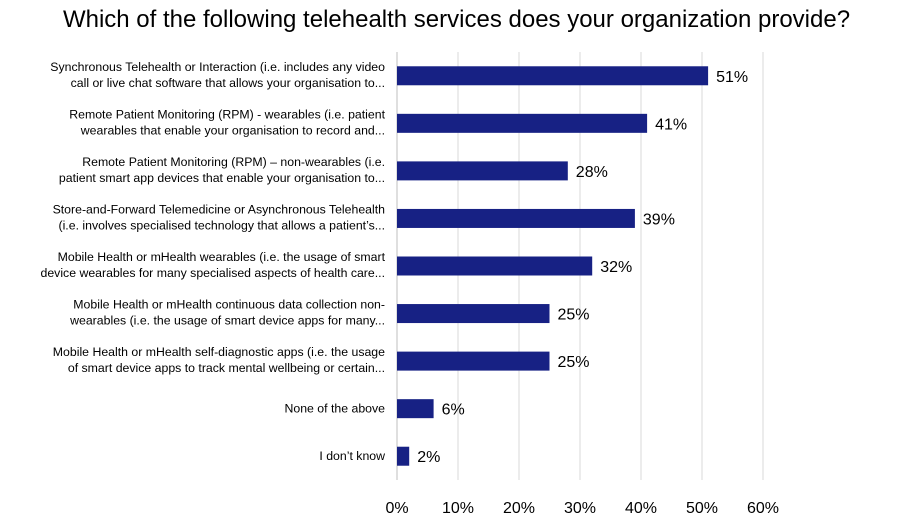 Image resolution: width=913 pixels, height=527 pixels. What do you see at coordinates (428, 457) in the screenshot?
I see `data-label: 2%` at bounding box center [428, 457].